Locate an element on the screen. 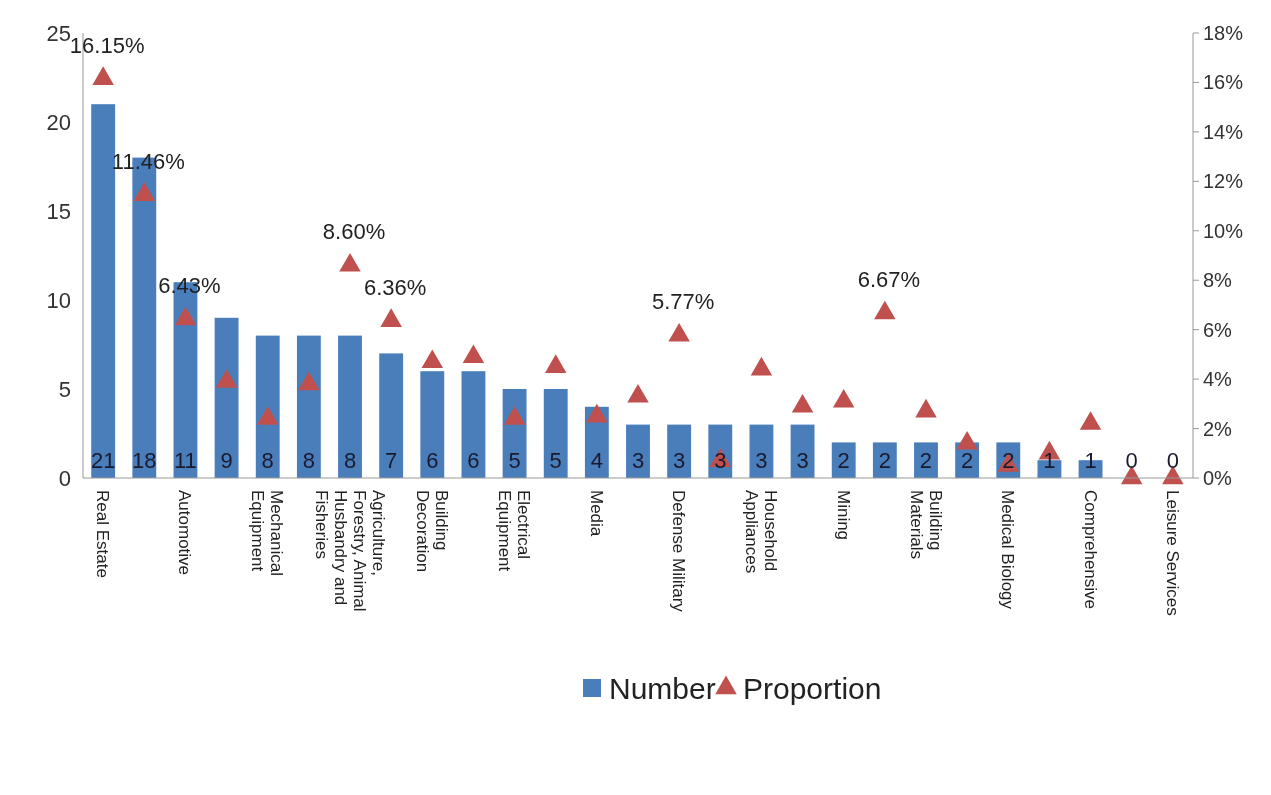  y2-tick-label: 16% is located at coordinates (1223, 82).